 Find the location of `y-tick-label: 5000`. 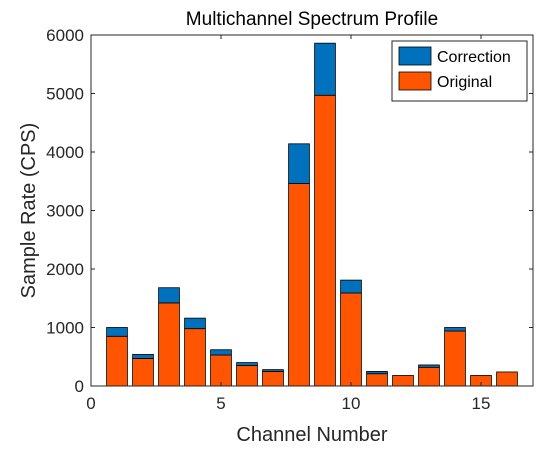

y-tick-label: 5000 is located at coordinates (65, 94).